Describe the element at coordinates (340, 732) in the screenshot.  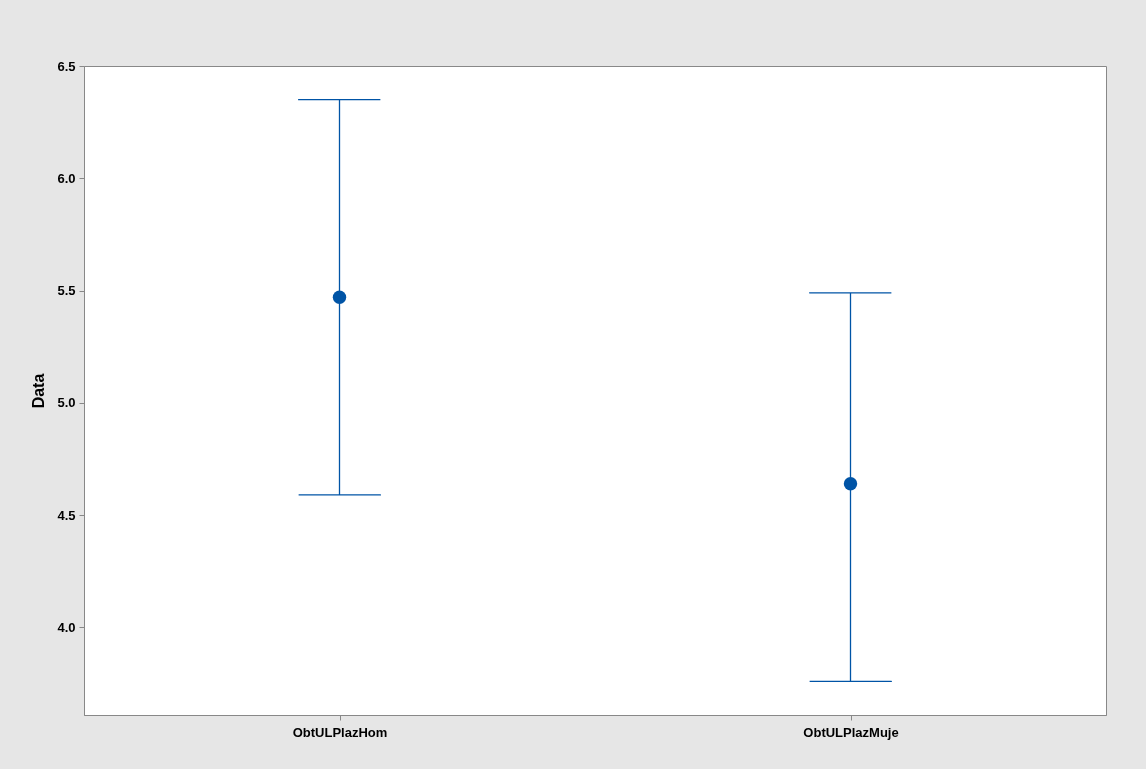
I see `x-tick-label: ObtULPlazHom` at that location.